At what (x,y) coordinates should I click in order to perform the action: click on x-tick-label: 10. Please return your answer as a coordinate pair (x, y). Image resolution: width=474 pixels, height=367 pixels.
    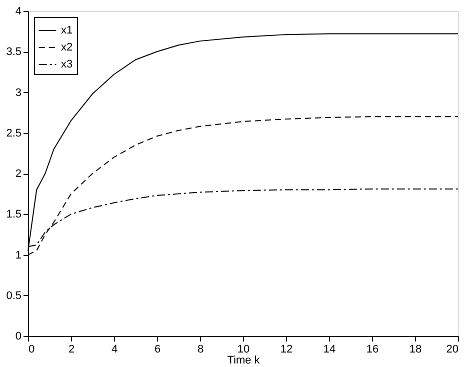
    Looking at the image, I should click on (243, 350).